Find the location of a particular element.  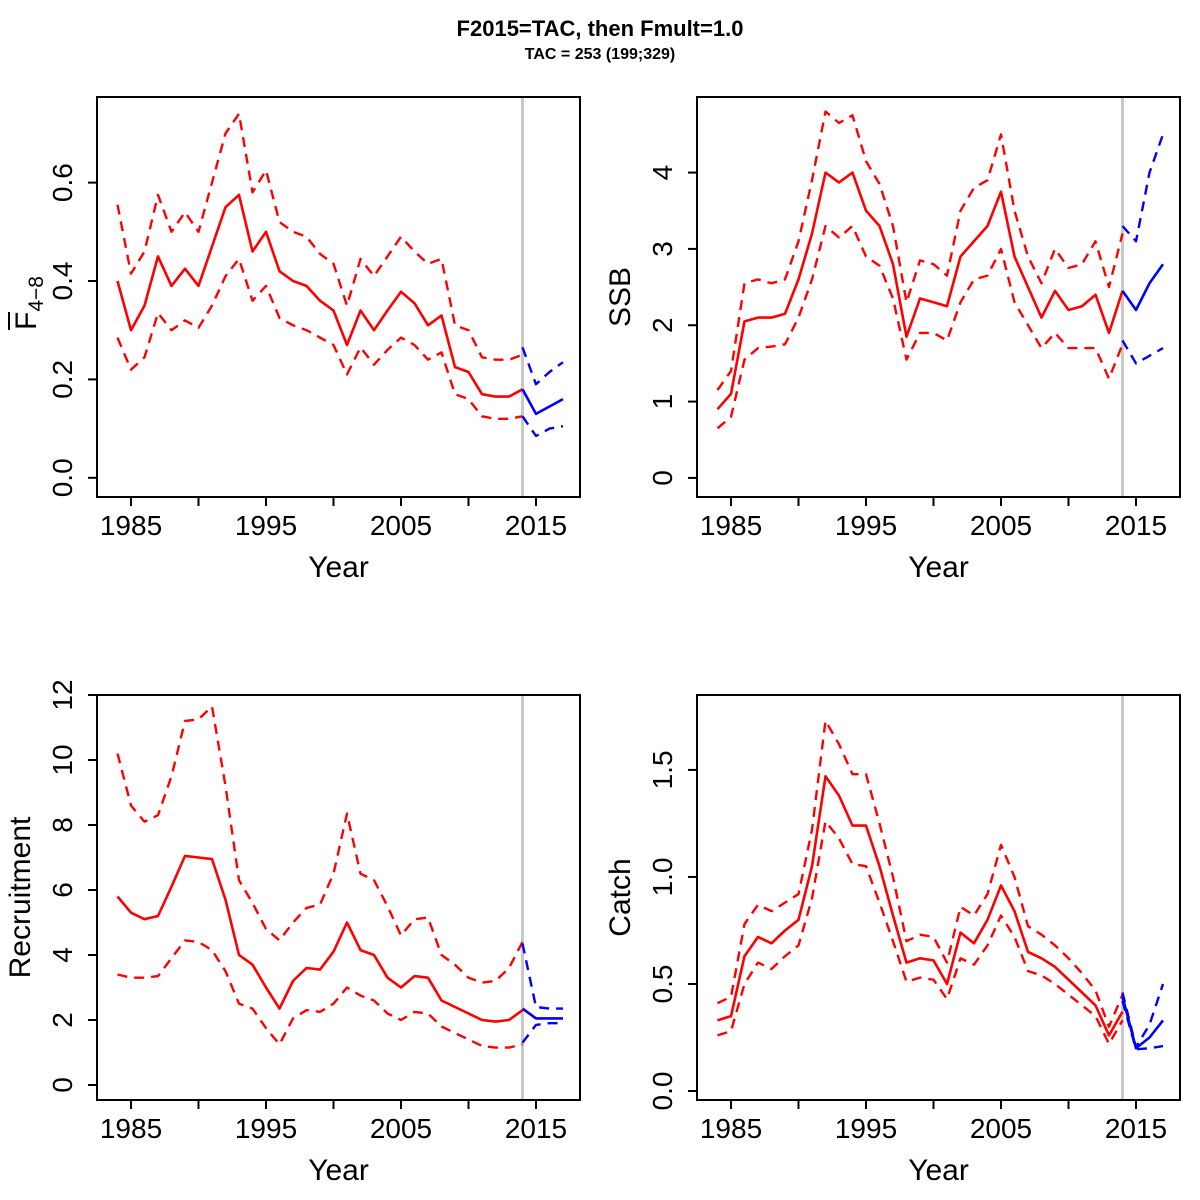

y-tick-label: 12 is located at coordinates (62, 694).